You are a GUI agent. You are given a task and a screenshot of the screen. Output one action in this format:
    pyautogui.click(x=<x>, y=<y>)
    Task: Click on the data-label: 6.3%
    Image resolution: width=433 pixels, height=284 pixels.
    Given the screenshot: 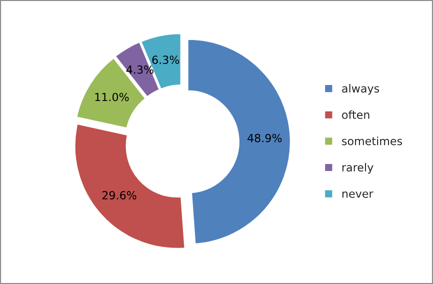 What is the action you would take?
    pyautogui.click(x=166, y=60)
    